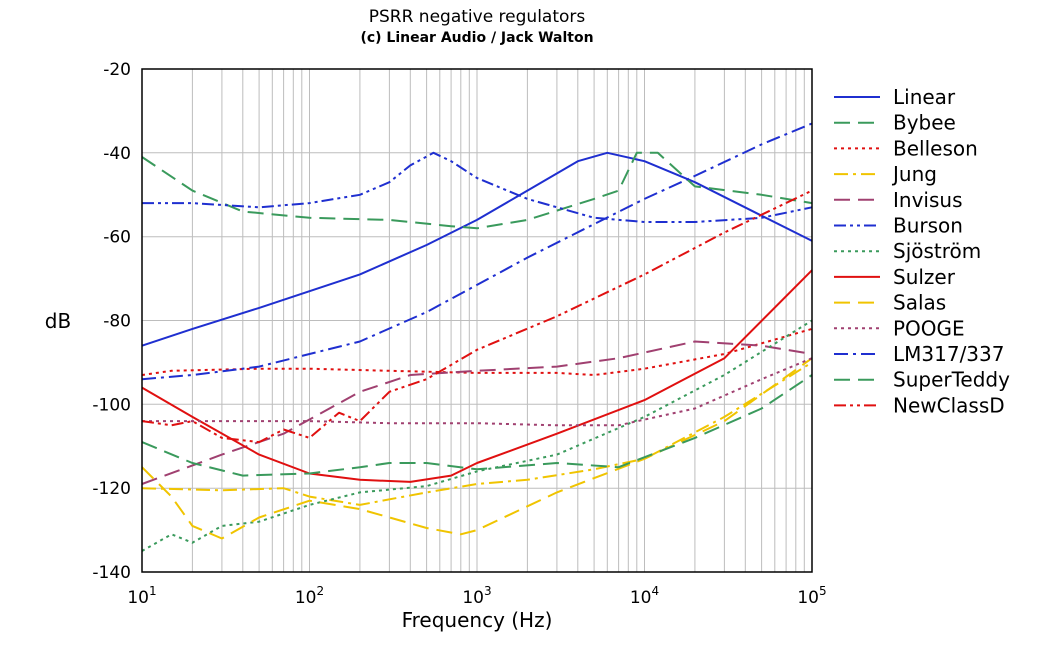 This screenshot has height=646, width=1043. I want to click on y-axis-label: dB, so click(58, 321).